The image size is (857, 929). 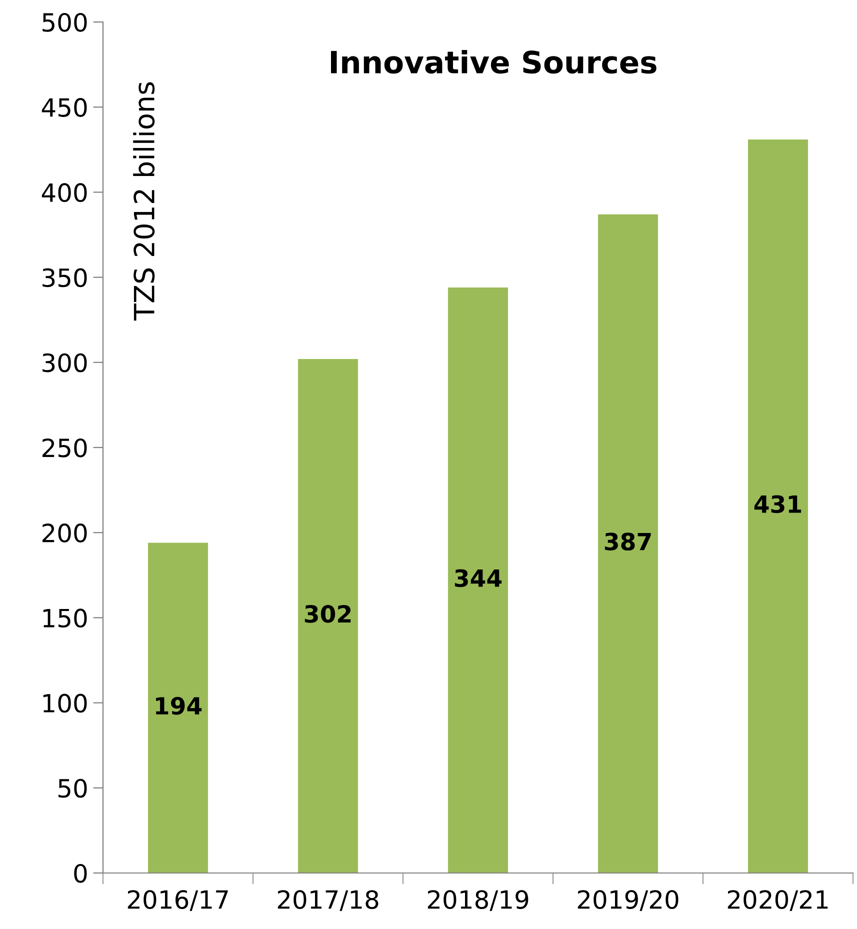 What do you see at coordinates (493, 62) in the screenshot?
I see `text: Innovative Sources` at bounding box center [493, 62].